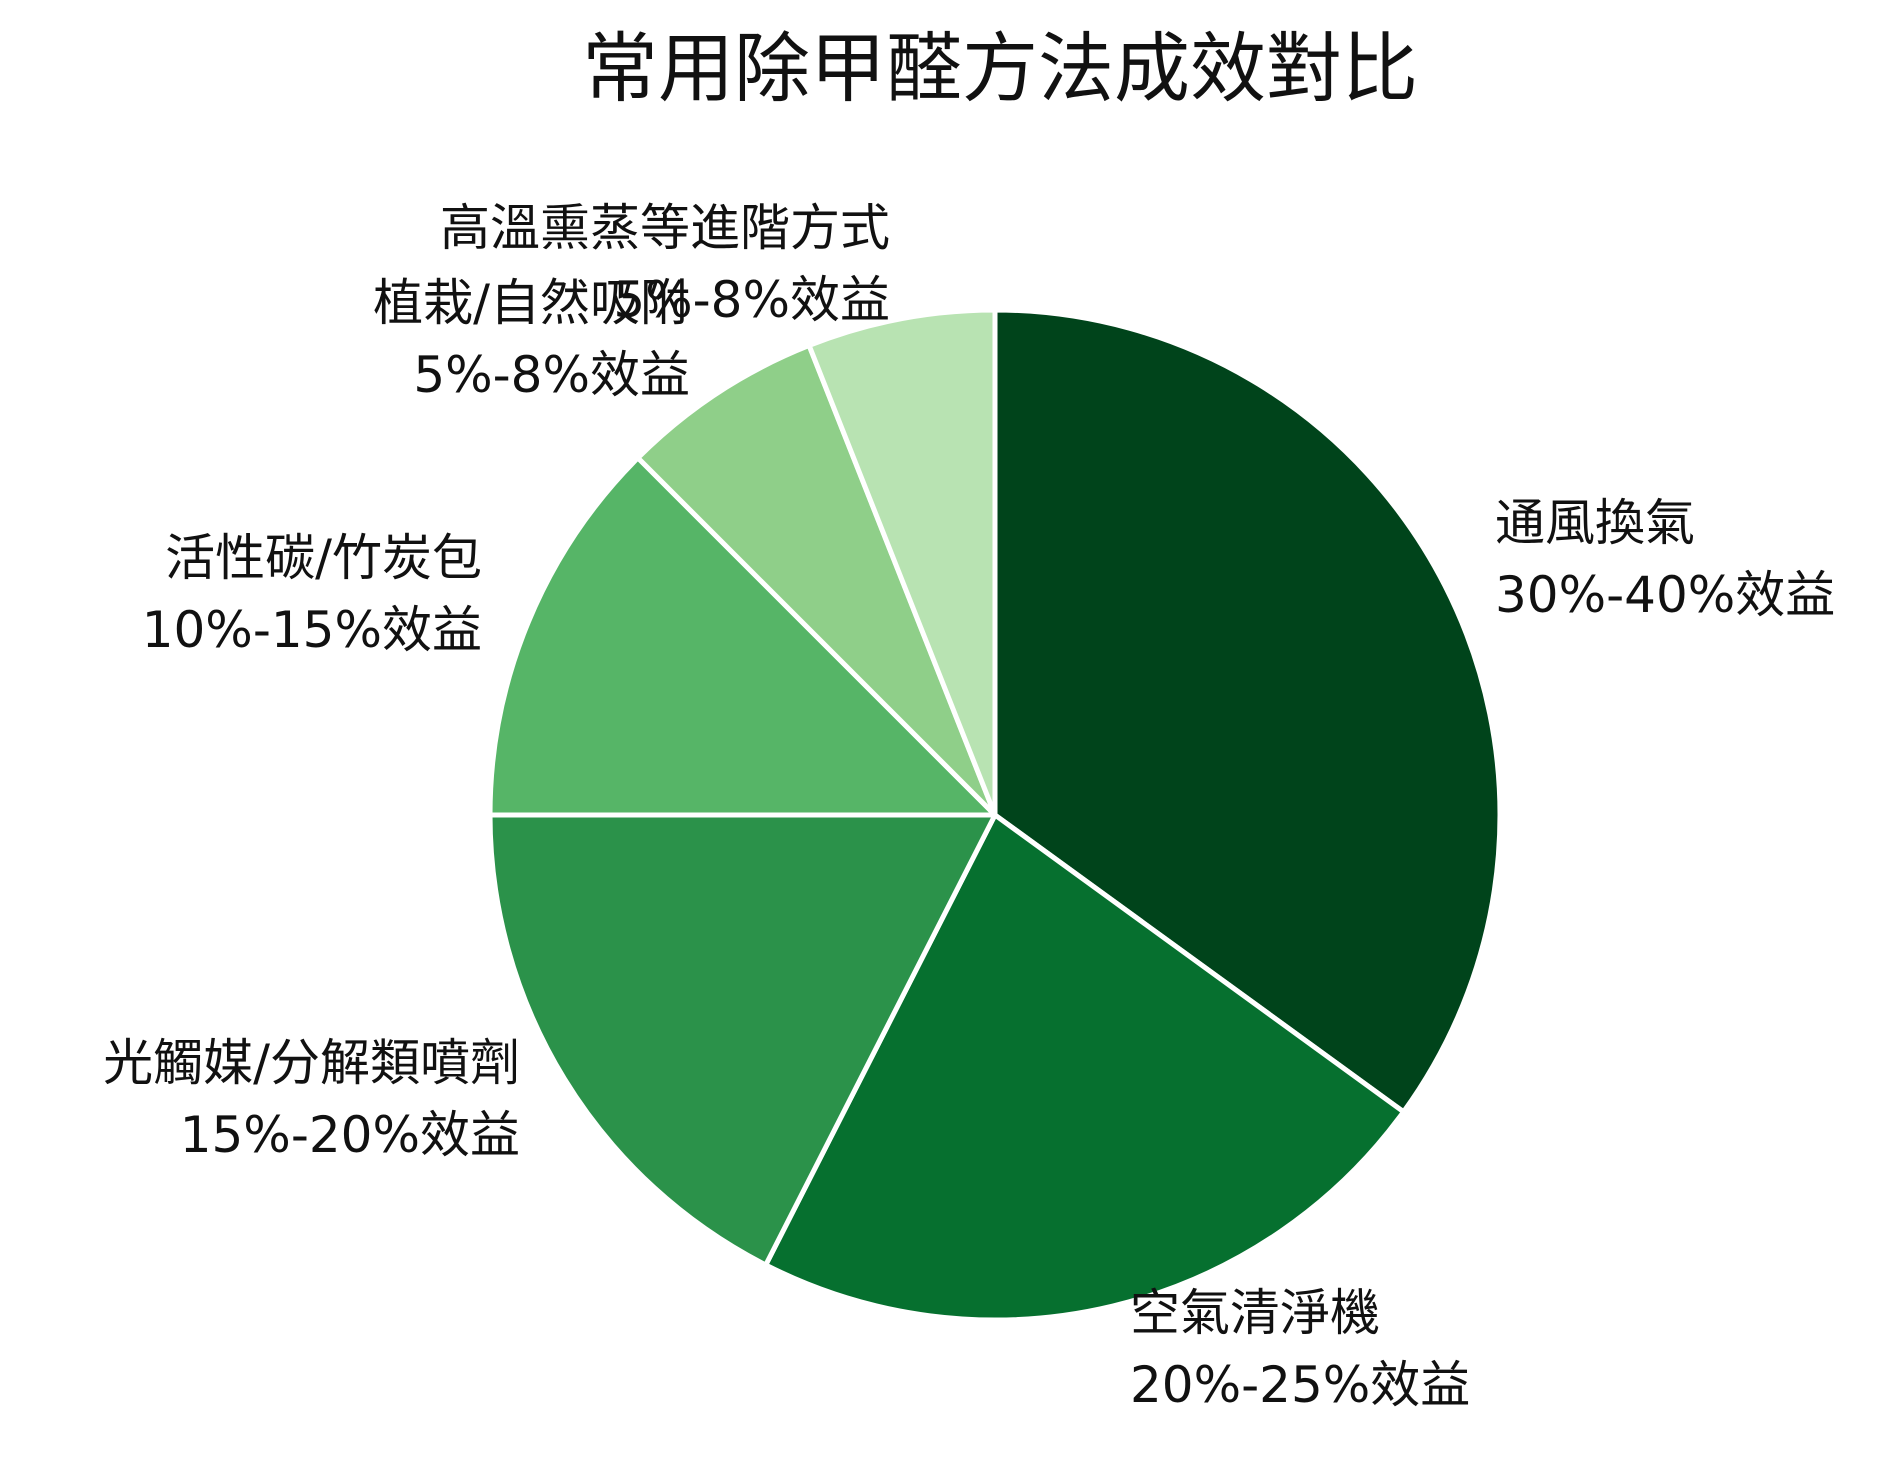 Image resolution: width=1888 pixels, height=1468 pixels. What do you see at coordinates (311, 1099) in the screenshot?
I see `slice-label-3: 光觸媒/分解類噴劑 15%-20%效益` at bounding box center [311, 1099].